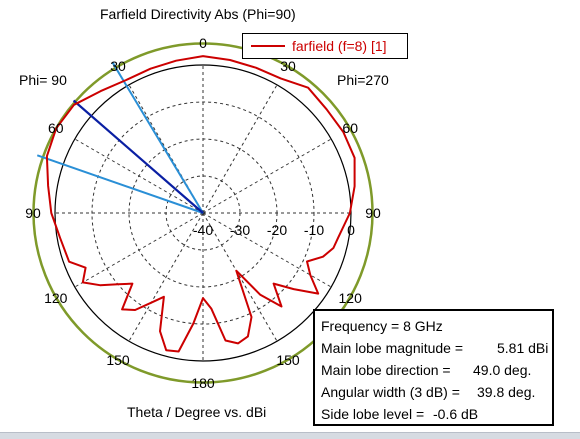 This screenshot has height=439, width=580. What do you see at coordinates (197, 412) in the screenshot?
I see `x-axis-label: Theta / Degree vs. dBi` at bounding box center [197, 412].